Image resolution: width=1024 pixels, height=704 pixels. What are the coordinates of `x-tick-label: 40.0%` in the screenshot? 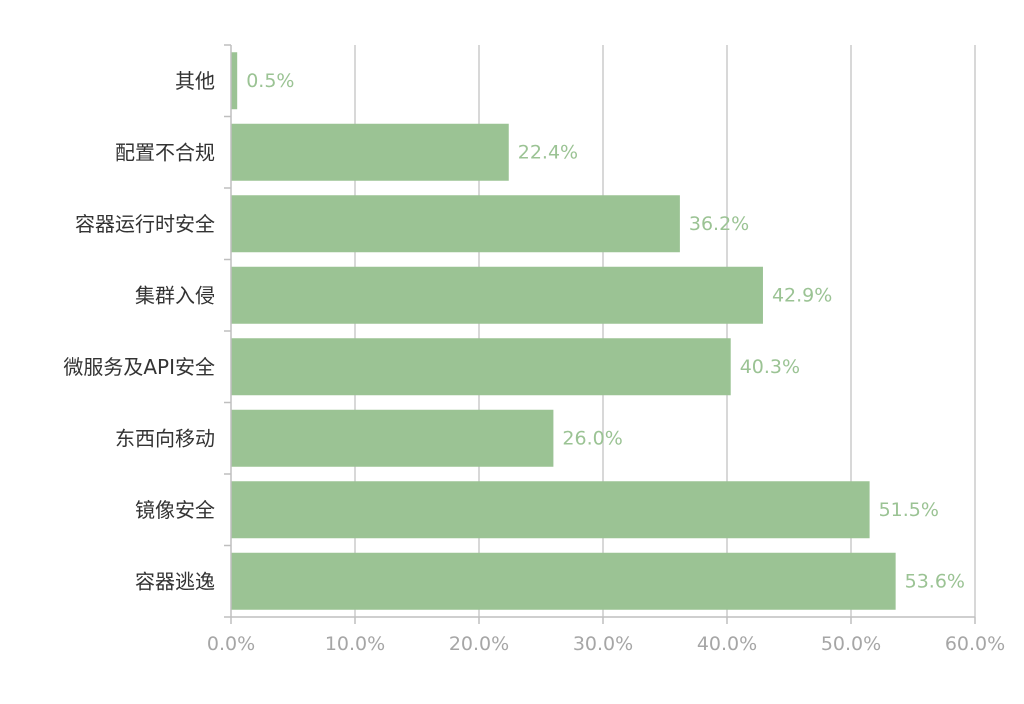 It's located at (727, 644).